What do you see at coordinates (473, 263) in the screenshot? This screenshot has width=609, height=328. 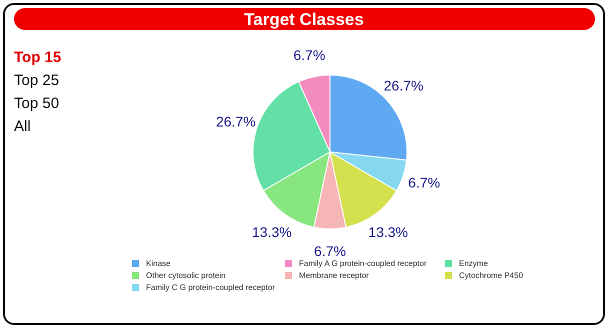 I see `legend-label: Enzyme` at bounding box center [473, 263].